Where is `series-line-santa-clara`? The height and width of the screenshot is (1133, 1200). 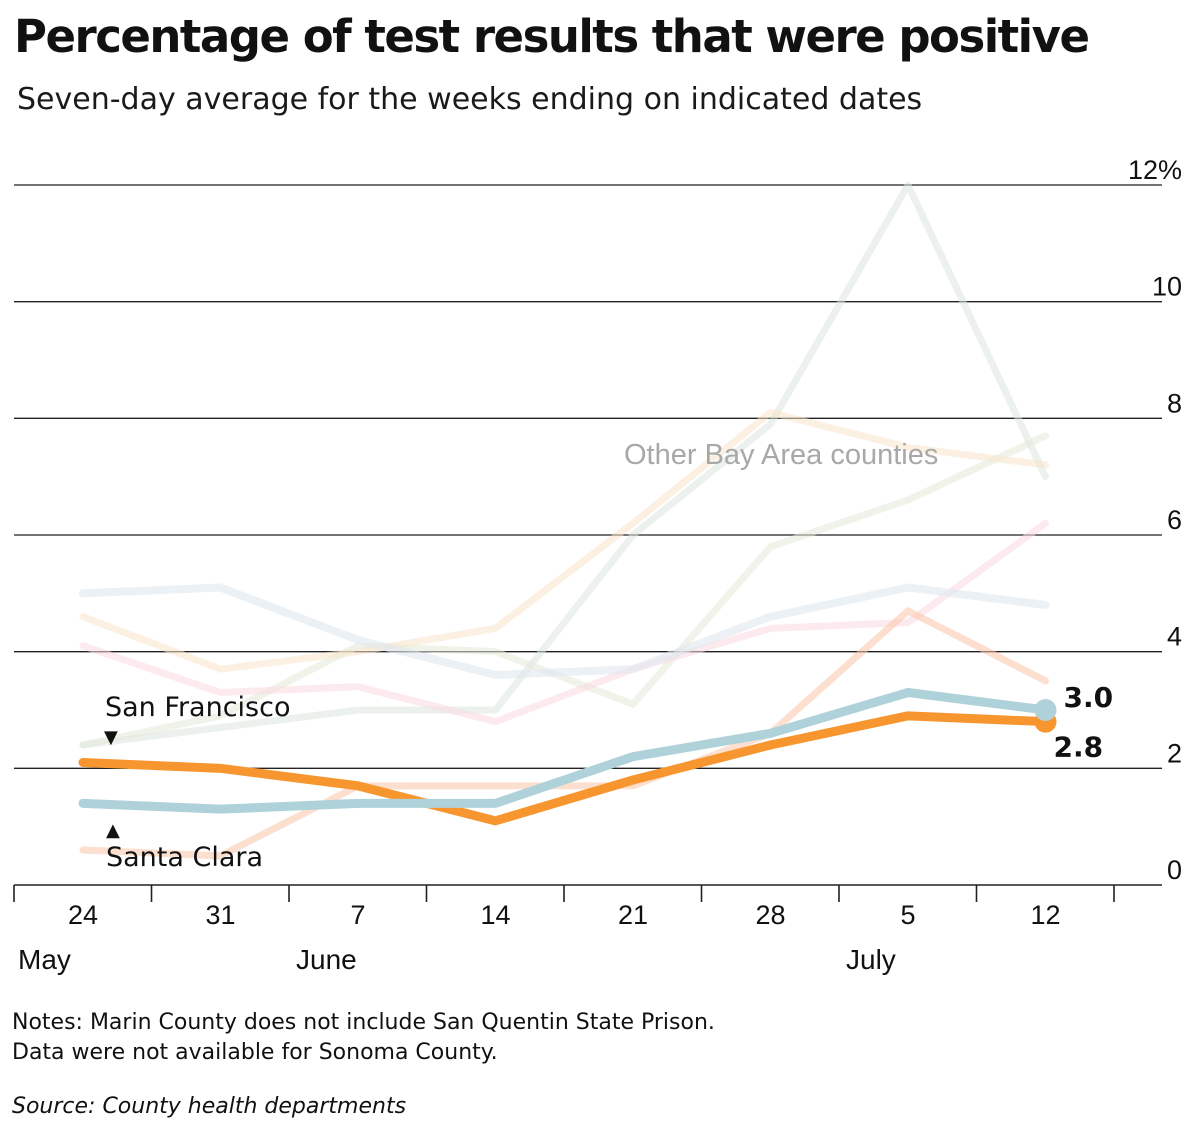
series-line-santa-clara is located at coordinates (564, 751).